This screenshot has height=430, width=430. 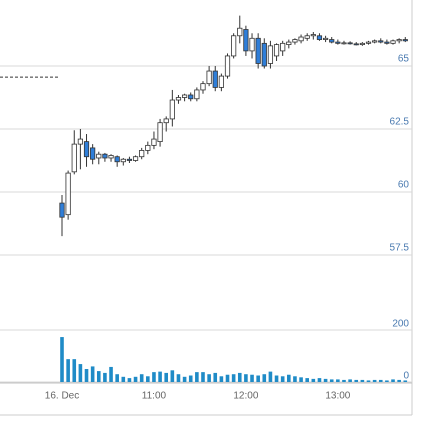 I want to click on y-tick-label: 57.5, so click(x=400, y=248).